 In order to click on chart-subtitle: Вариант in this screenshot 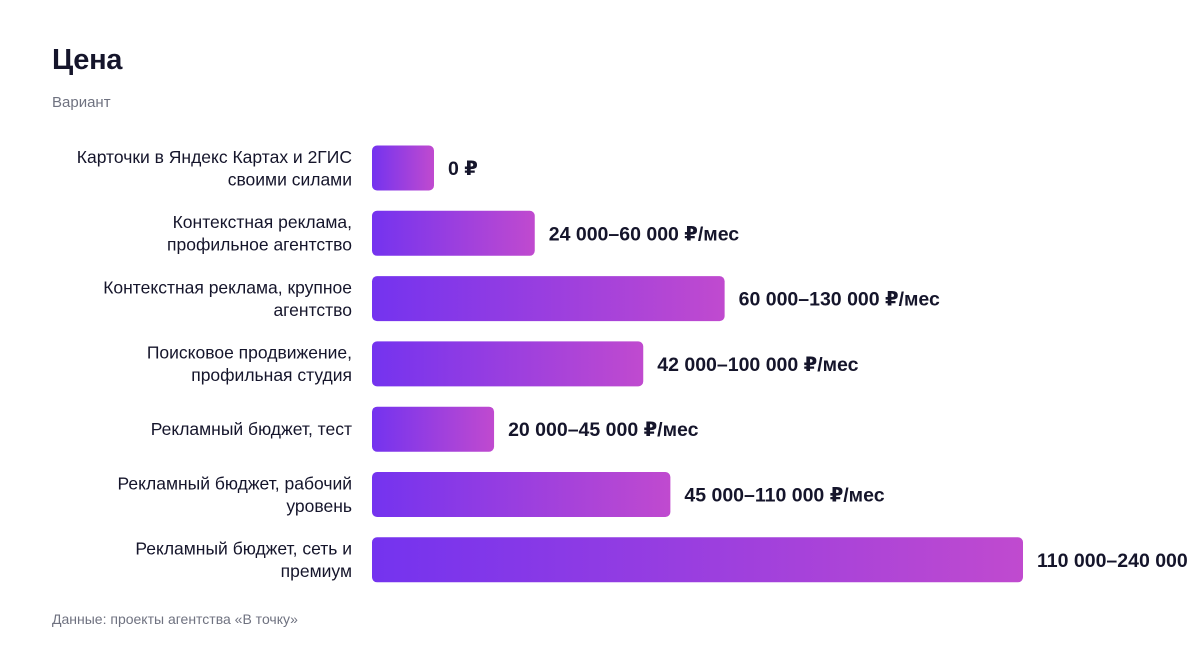, I will do `click(81, 102)`.